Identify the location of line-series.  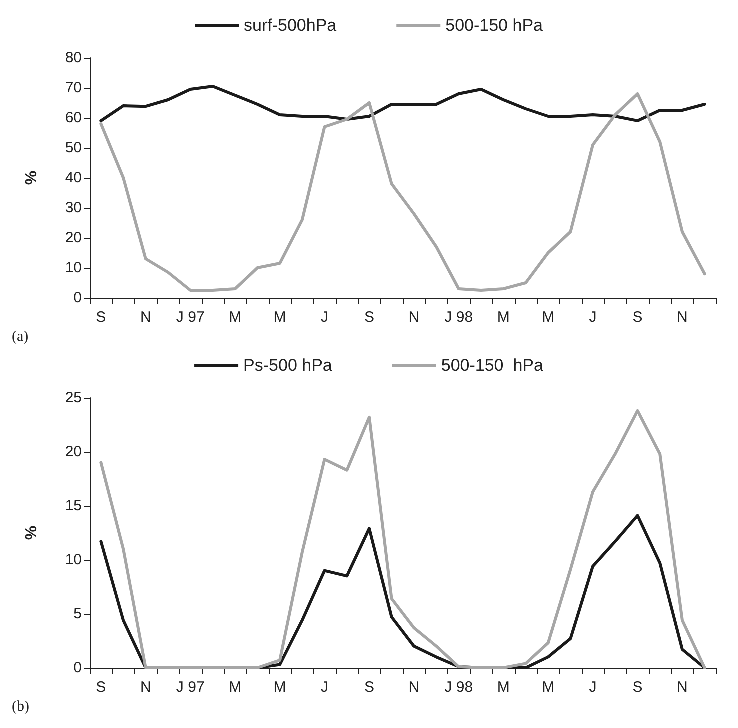
(403, 103).